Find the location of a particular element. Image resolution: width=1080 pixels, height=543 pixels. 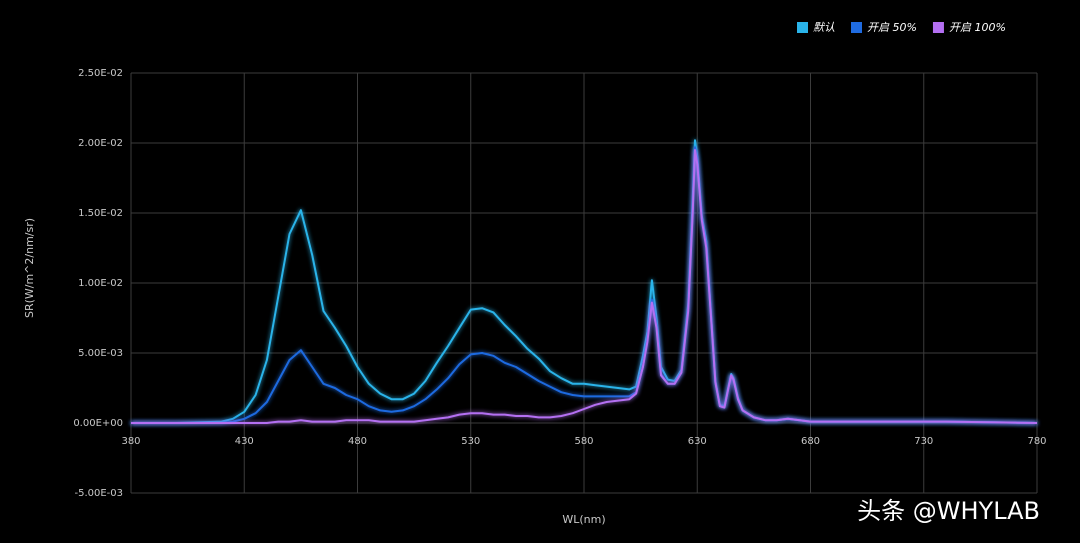

legend: 默认 开启 50% 开启 100% is located at coordinates (901, 27).